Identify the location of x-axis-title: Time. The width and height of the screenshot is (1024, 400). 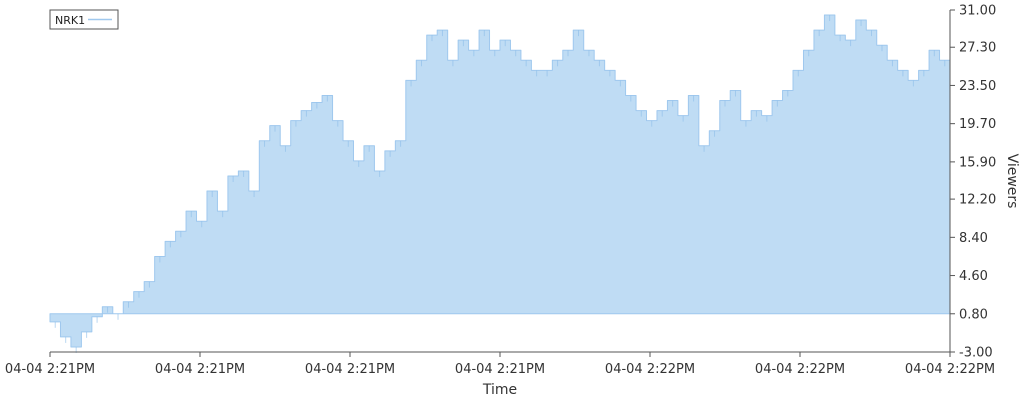
(499, 390).